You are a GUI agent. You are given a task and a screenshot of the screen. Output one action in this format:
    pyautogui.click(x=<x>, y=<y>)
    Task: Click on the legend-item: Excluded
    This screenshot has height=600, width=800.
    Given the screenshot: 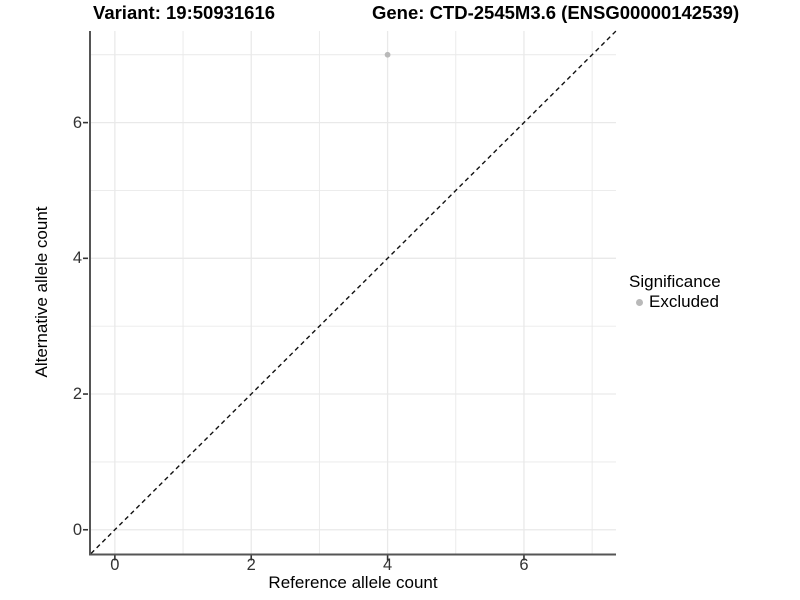 What is the action you would take?
    pyautogui.click(x=675, y=302)
    